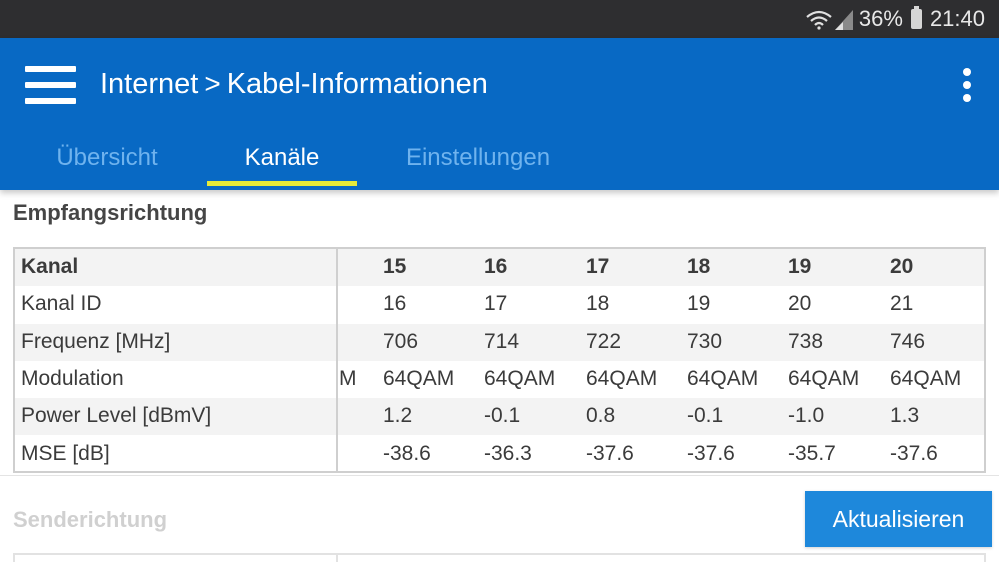  What do you see at coordinates (401, 341) in the screenshot?
I see `table-cell: 706` at bounding box center [401, 341].